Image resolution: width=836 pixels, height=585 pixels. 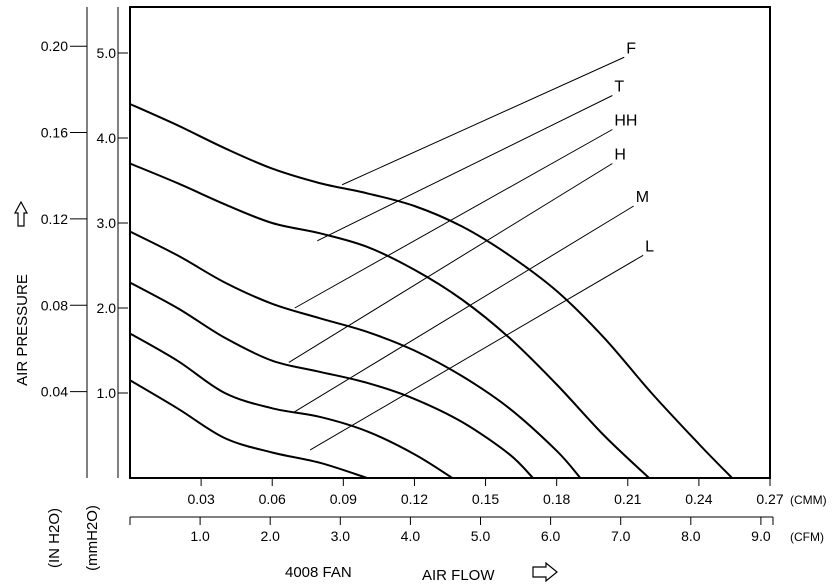 I want to click on leader-line-h, so click(x=450, y=263).